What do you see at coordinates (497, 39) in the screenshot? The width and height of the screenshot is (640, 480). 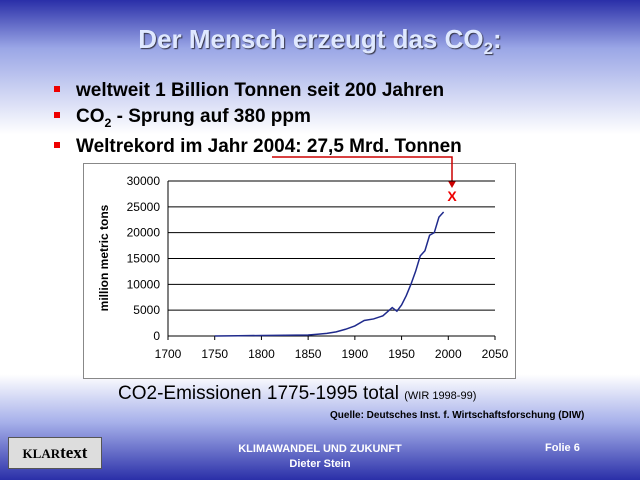 I see `title-end: :` at bounding box center [497, 39].